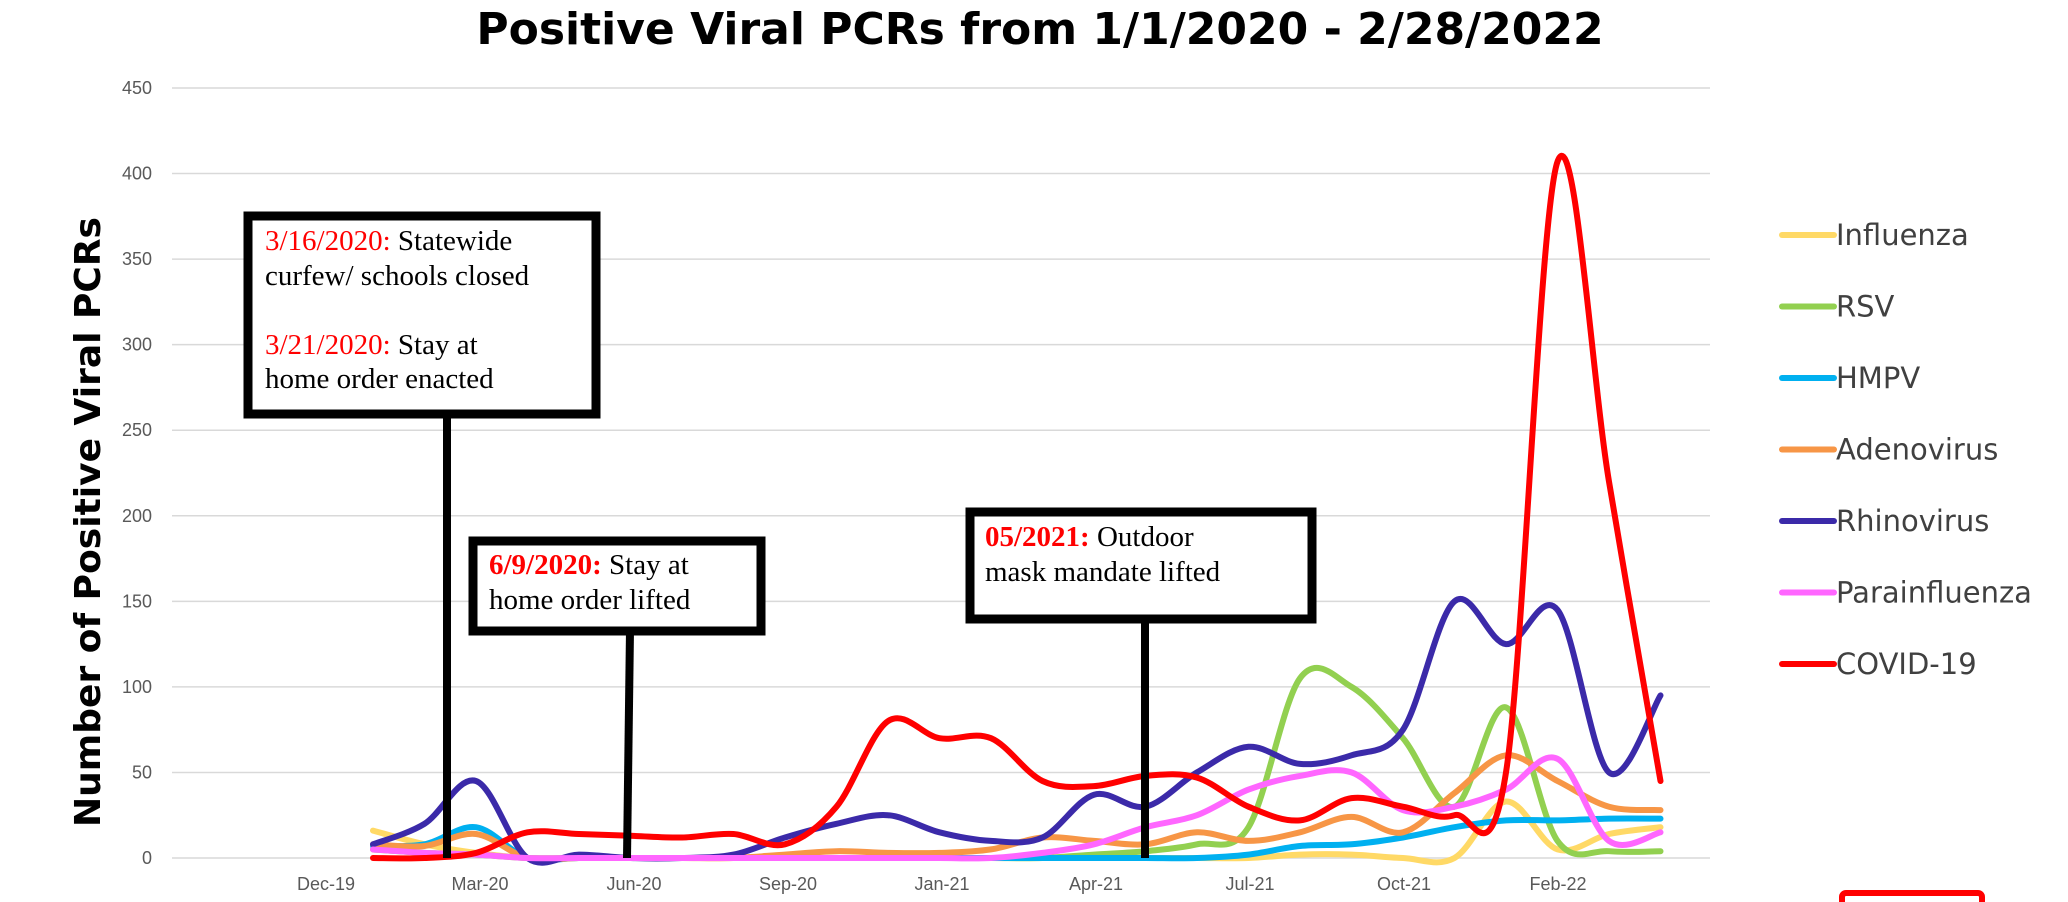  I want to click on callout-mask-line2: mask mandate lifted, so click(1103, 572).